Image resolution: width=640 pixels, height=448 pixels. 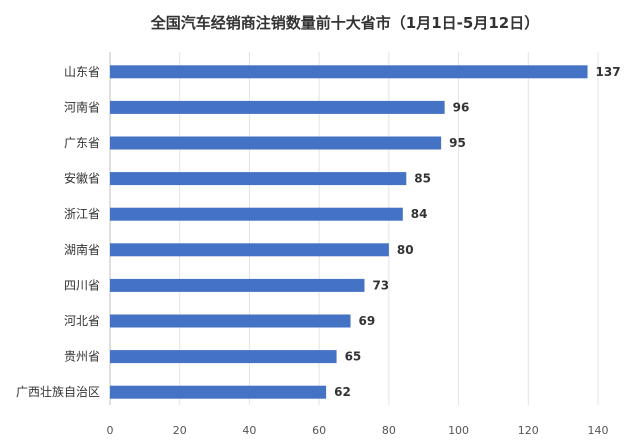 I want to click on category-label: 河北省, so click(x=82, y=321).